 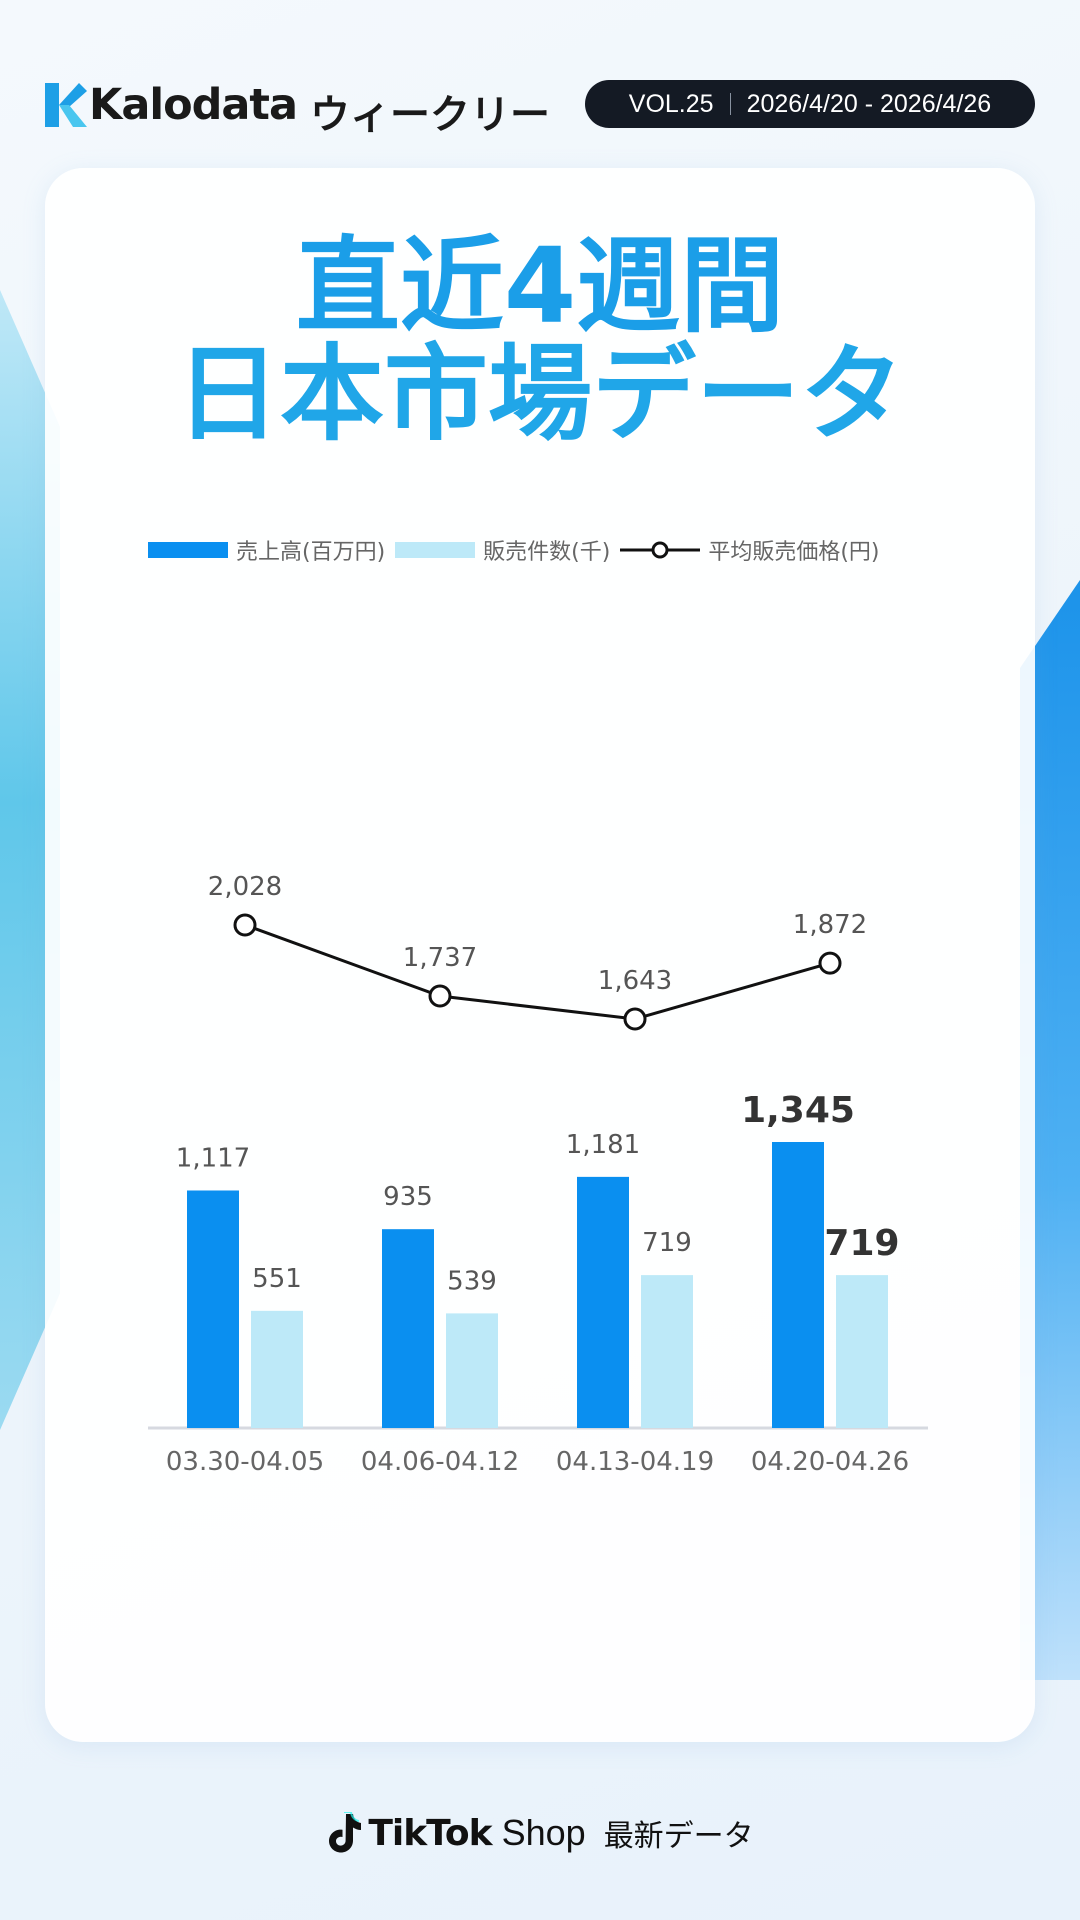 I want to click on x-tick-label: 04.13-04.19, so click(x=635, y=1462).